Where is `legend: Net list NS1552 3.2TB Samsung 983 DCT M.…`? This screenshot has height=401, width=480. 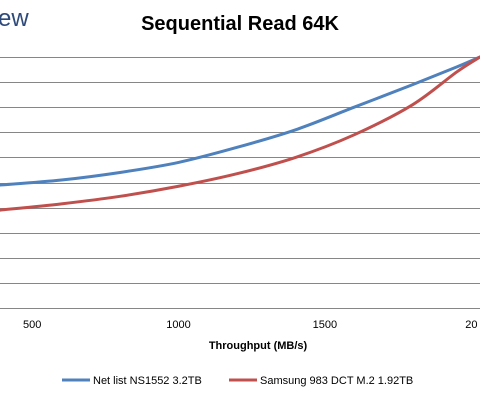 legend: Net list NS1552 3.2TB Samsung 983 DCT M.… is located at coordinates (237, 381).